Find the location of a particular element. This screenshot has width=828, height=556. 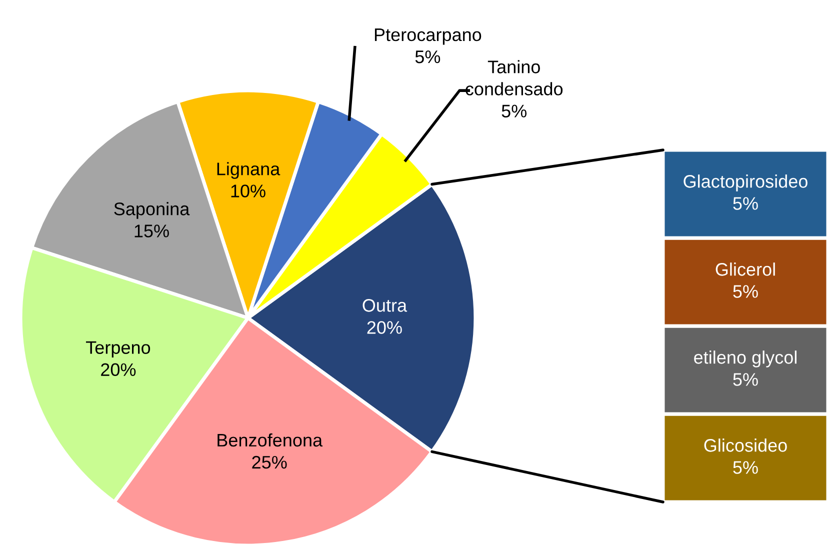

series-label: Glicerol is located at coordinates (745, 269).